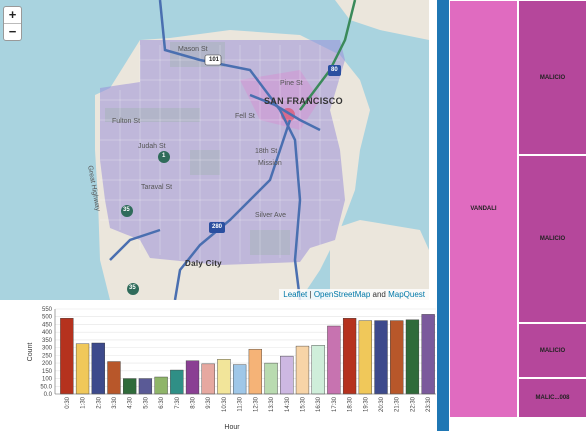  I want to click on panel-divider, so click(443, 215).